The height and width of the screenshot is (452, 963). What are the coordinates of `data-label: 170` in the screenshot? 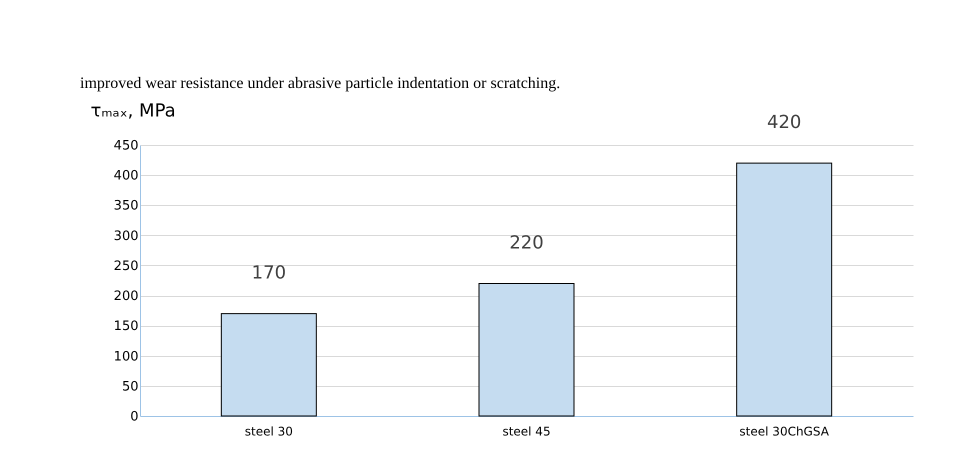 It's located at (269, 273).